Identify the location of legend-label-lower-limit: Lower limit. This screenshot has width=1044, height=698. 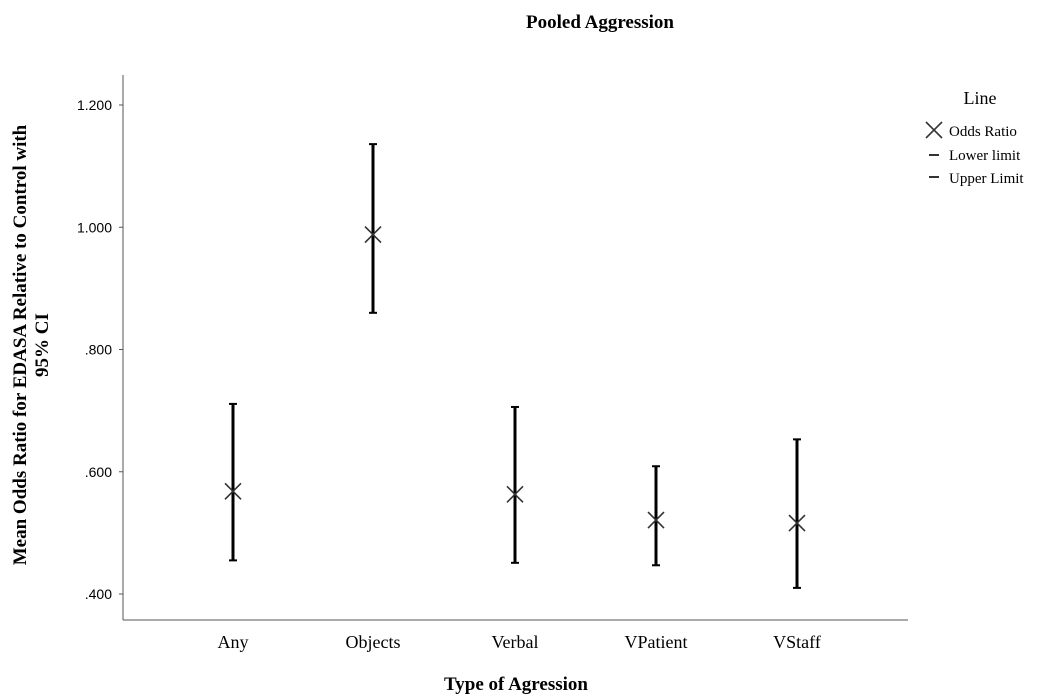
(985, 156).